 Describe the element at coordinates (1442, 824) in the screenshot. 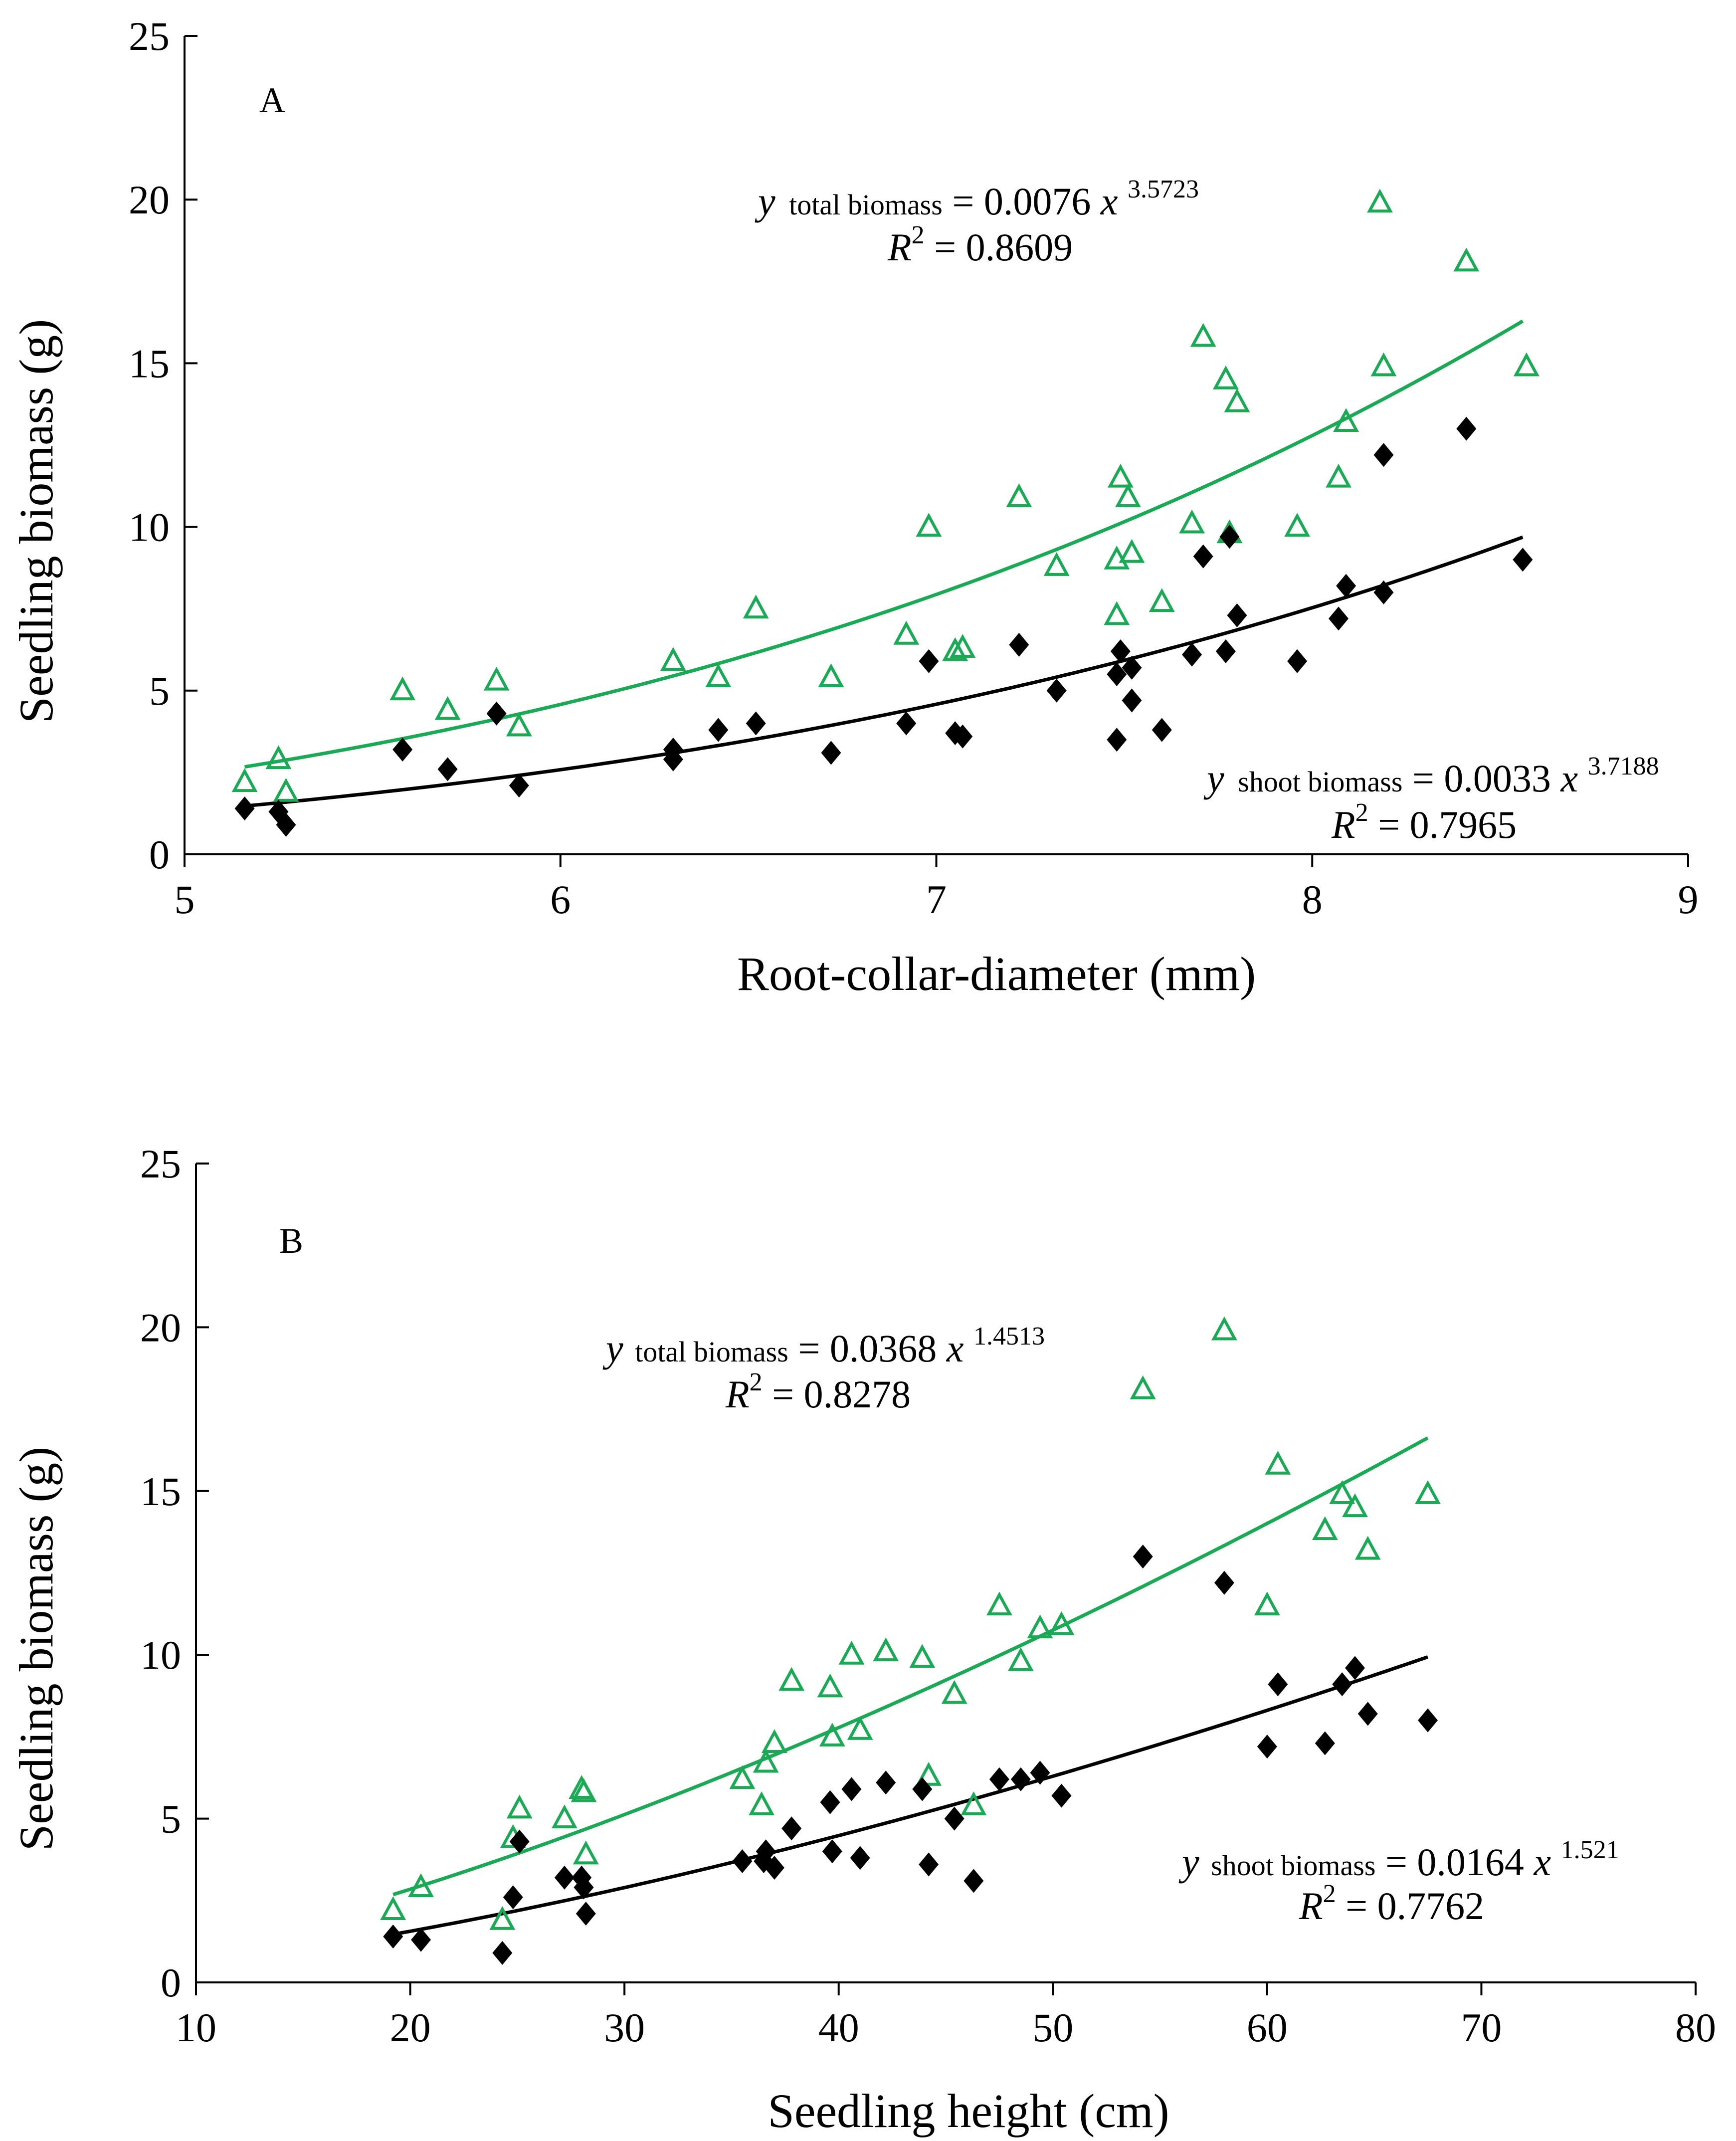

I see `shoot-r2-value: = 0.7965` at that location.